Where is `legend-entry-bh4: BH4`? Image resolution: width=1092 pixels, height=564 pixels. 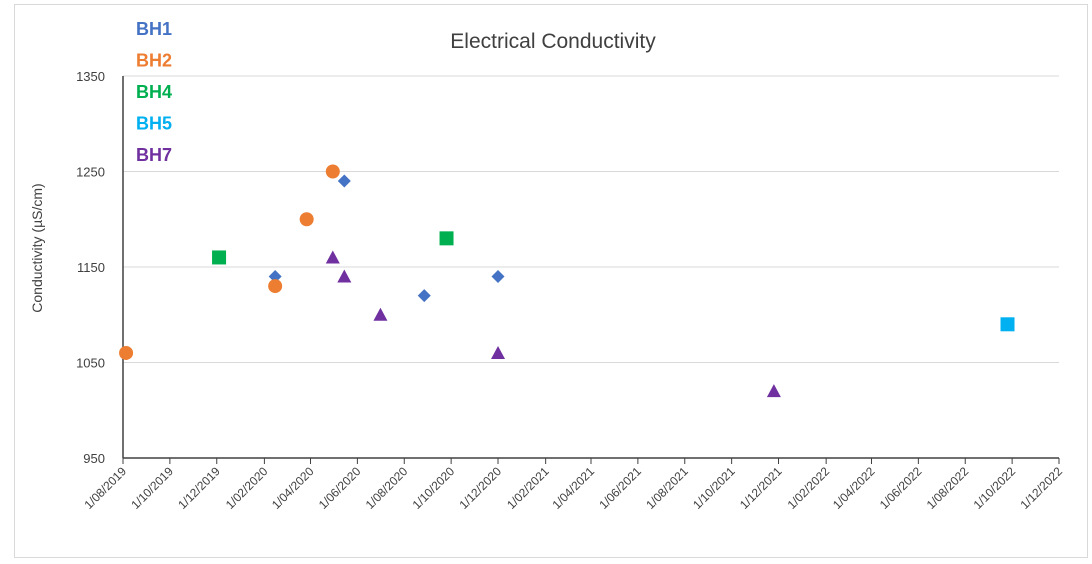 legend-entry-bh4: BH4 is located at coordinates (154, 92).